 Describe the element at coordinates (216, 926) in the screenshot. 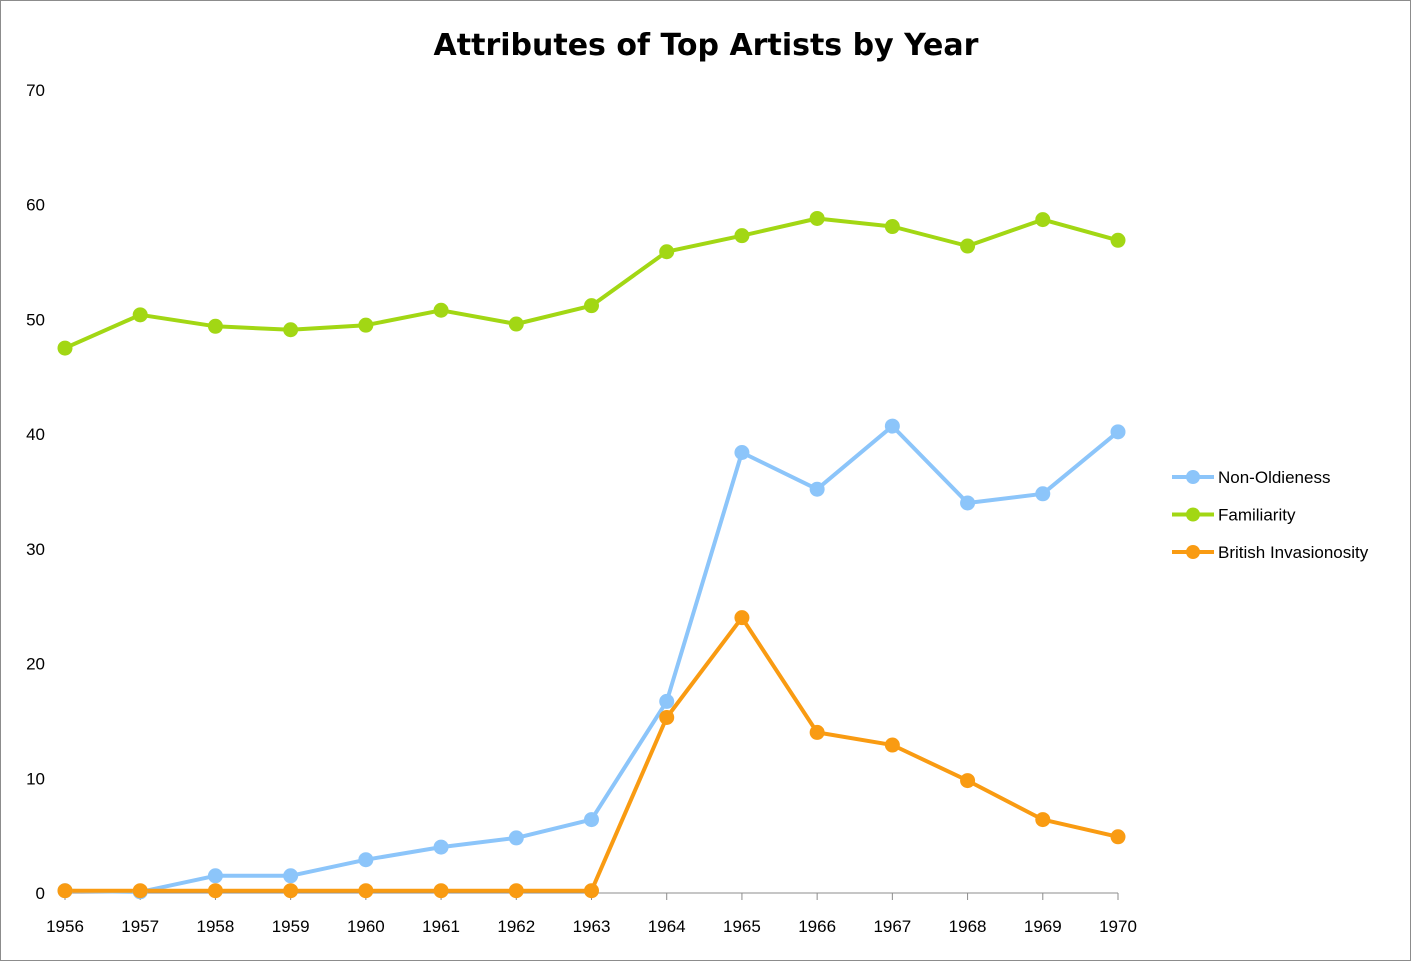

I see `x-tick-label: 1958` at that location.